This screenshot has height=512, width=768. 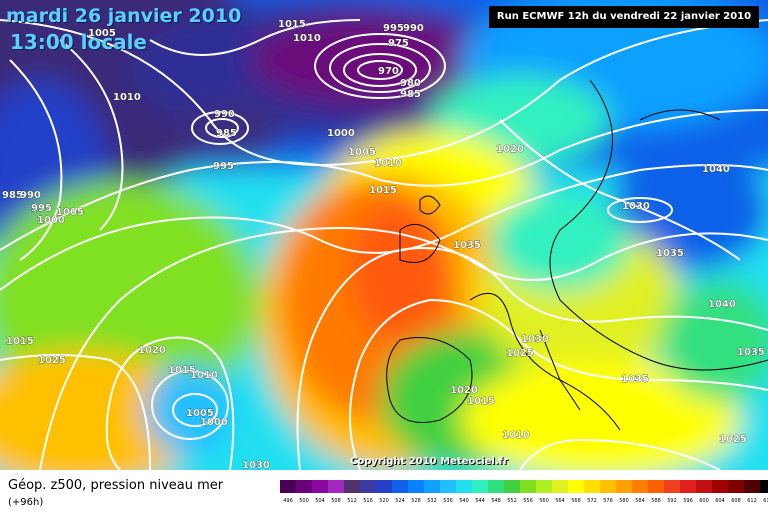 I want to click on map-time: 13:00 locale, so click(x=78, y=42).